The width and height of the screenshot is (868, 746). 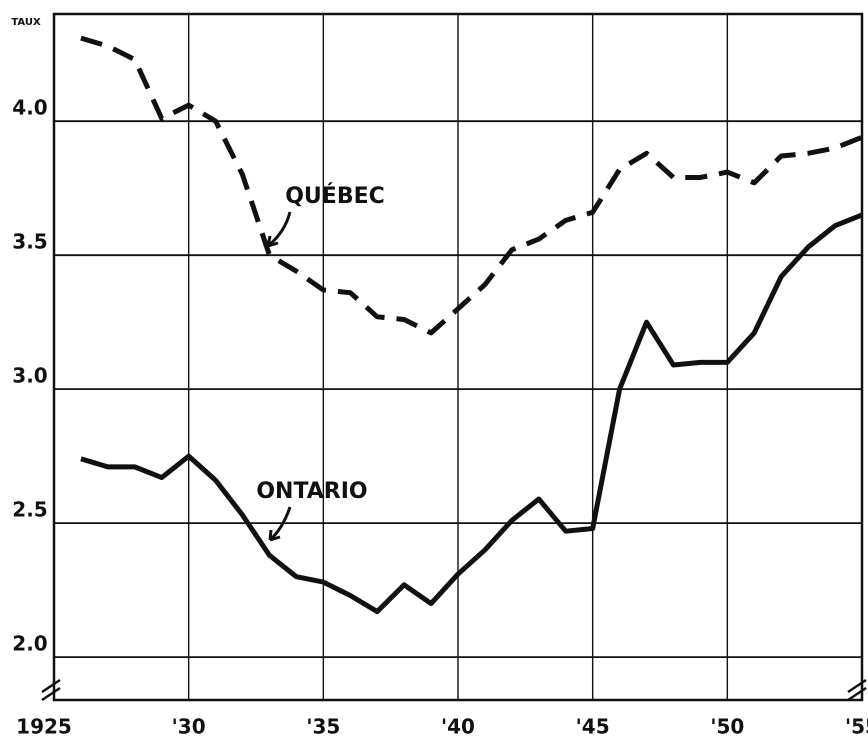 I want to click on y-tick-label: 4.0, so click(x=29, y=108).